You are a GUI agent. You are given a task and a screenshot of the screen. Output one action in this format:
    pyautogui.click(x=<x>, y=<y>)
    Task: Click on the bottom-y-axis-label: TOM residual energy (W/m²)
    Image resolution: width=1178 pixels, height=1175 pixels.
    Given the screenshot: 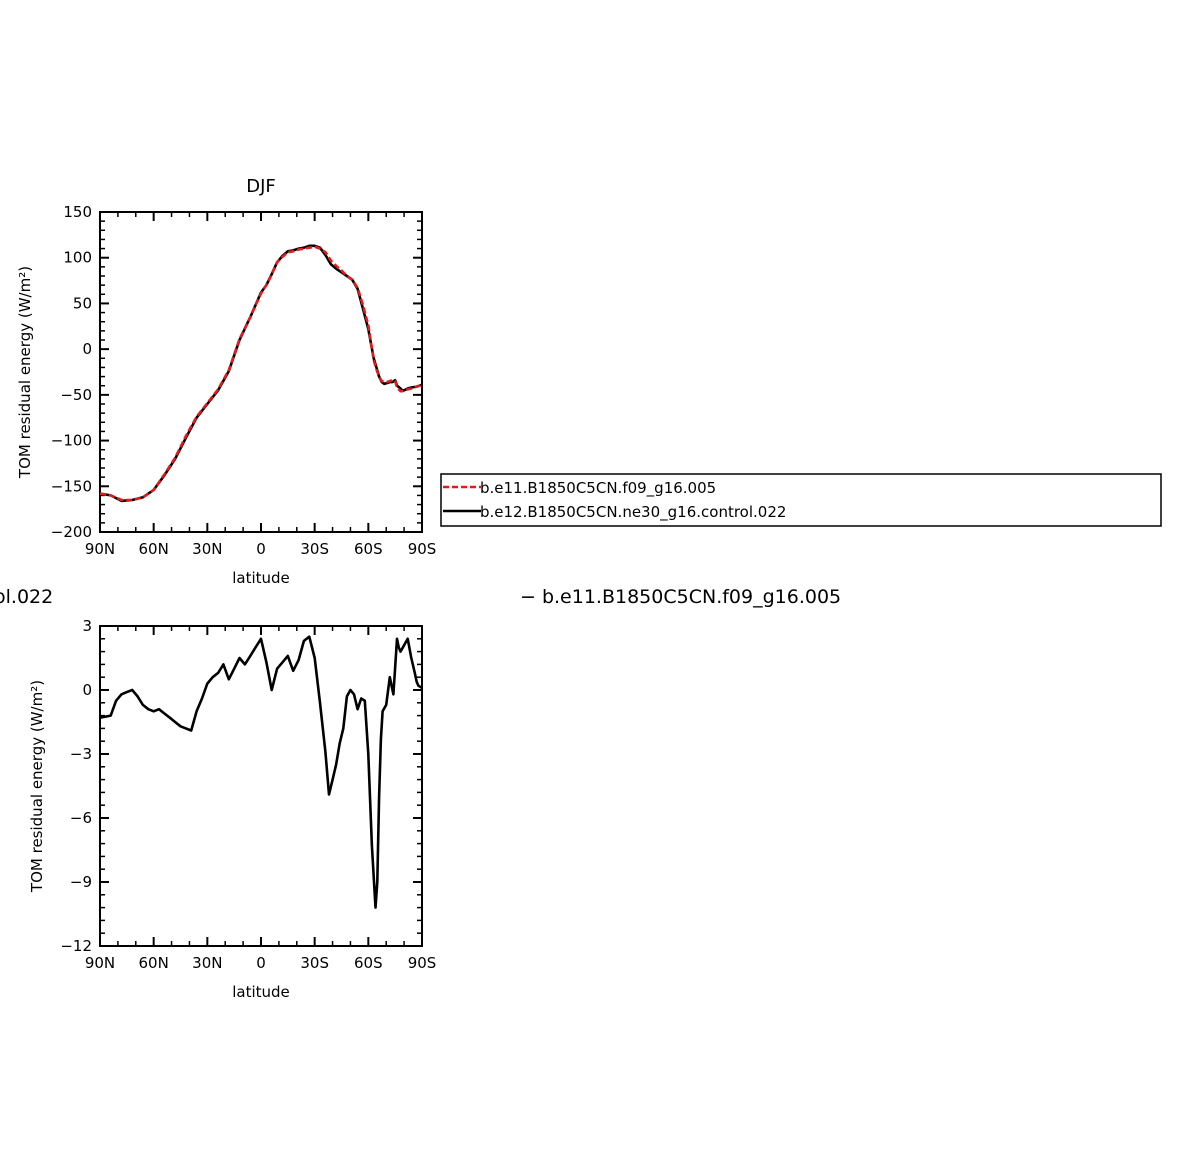 What is the action you would take?
    pyautogui.click(x=37, y=786)
    